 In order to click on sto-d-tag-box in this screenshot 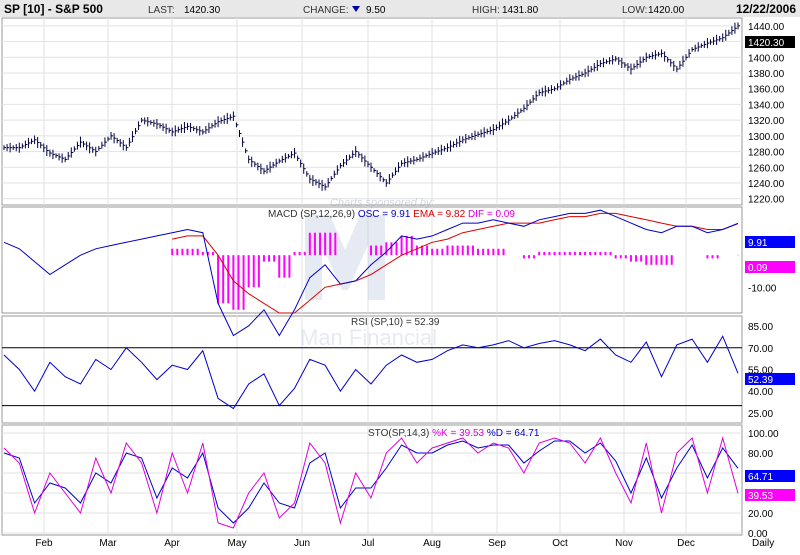, I will do `click(770, 476)`.